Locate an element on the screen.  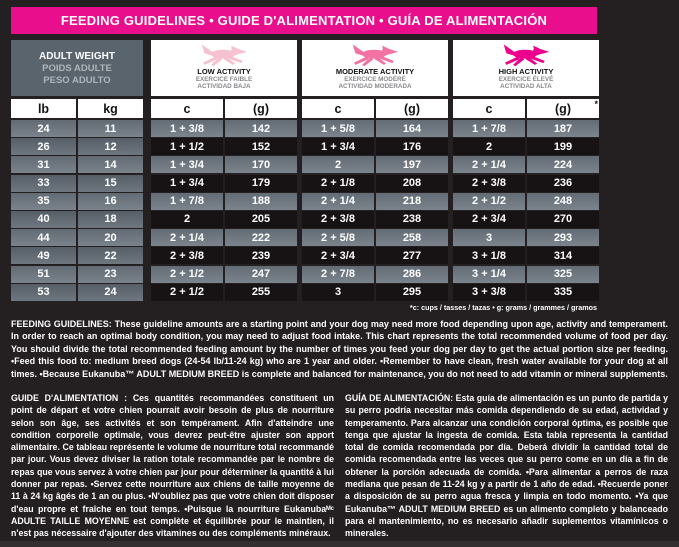
adult-weight-label-en: ADULT WEIGHT is located at coordinates (77, 56).